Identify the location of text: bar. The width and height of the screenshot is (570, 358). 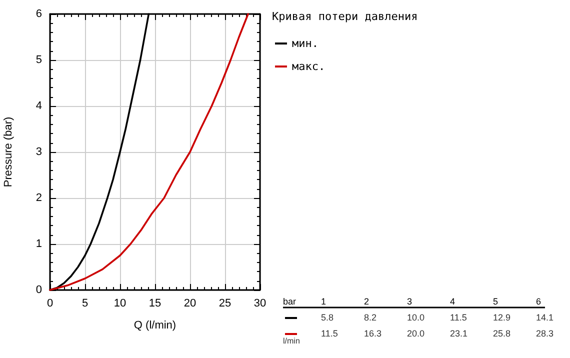
(289, 301).